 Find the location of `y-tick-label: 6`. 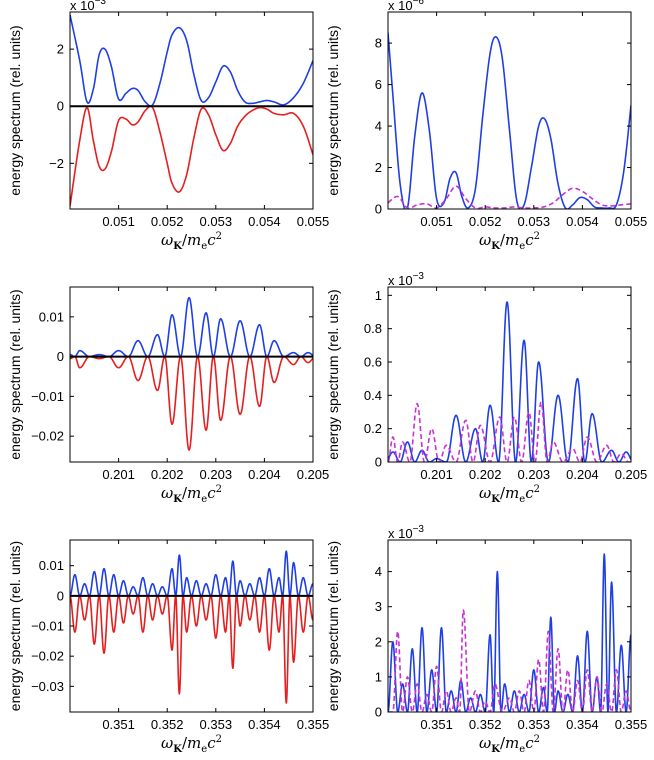

y-tick-label: 6 is located at coordinates (378, 84).